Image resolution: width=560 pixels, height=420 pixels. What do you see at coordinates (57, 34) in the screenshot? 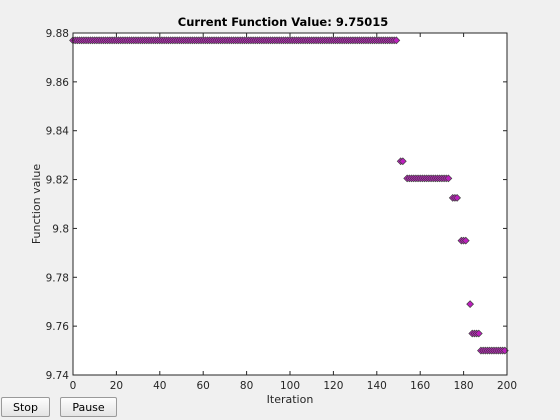
I see `y-tick-label: 9.88` at bounding box center [57, 34].